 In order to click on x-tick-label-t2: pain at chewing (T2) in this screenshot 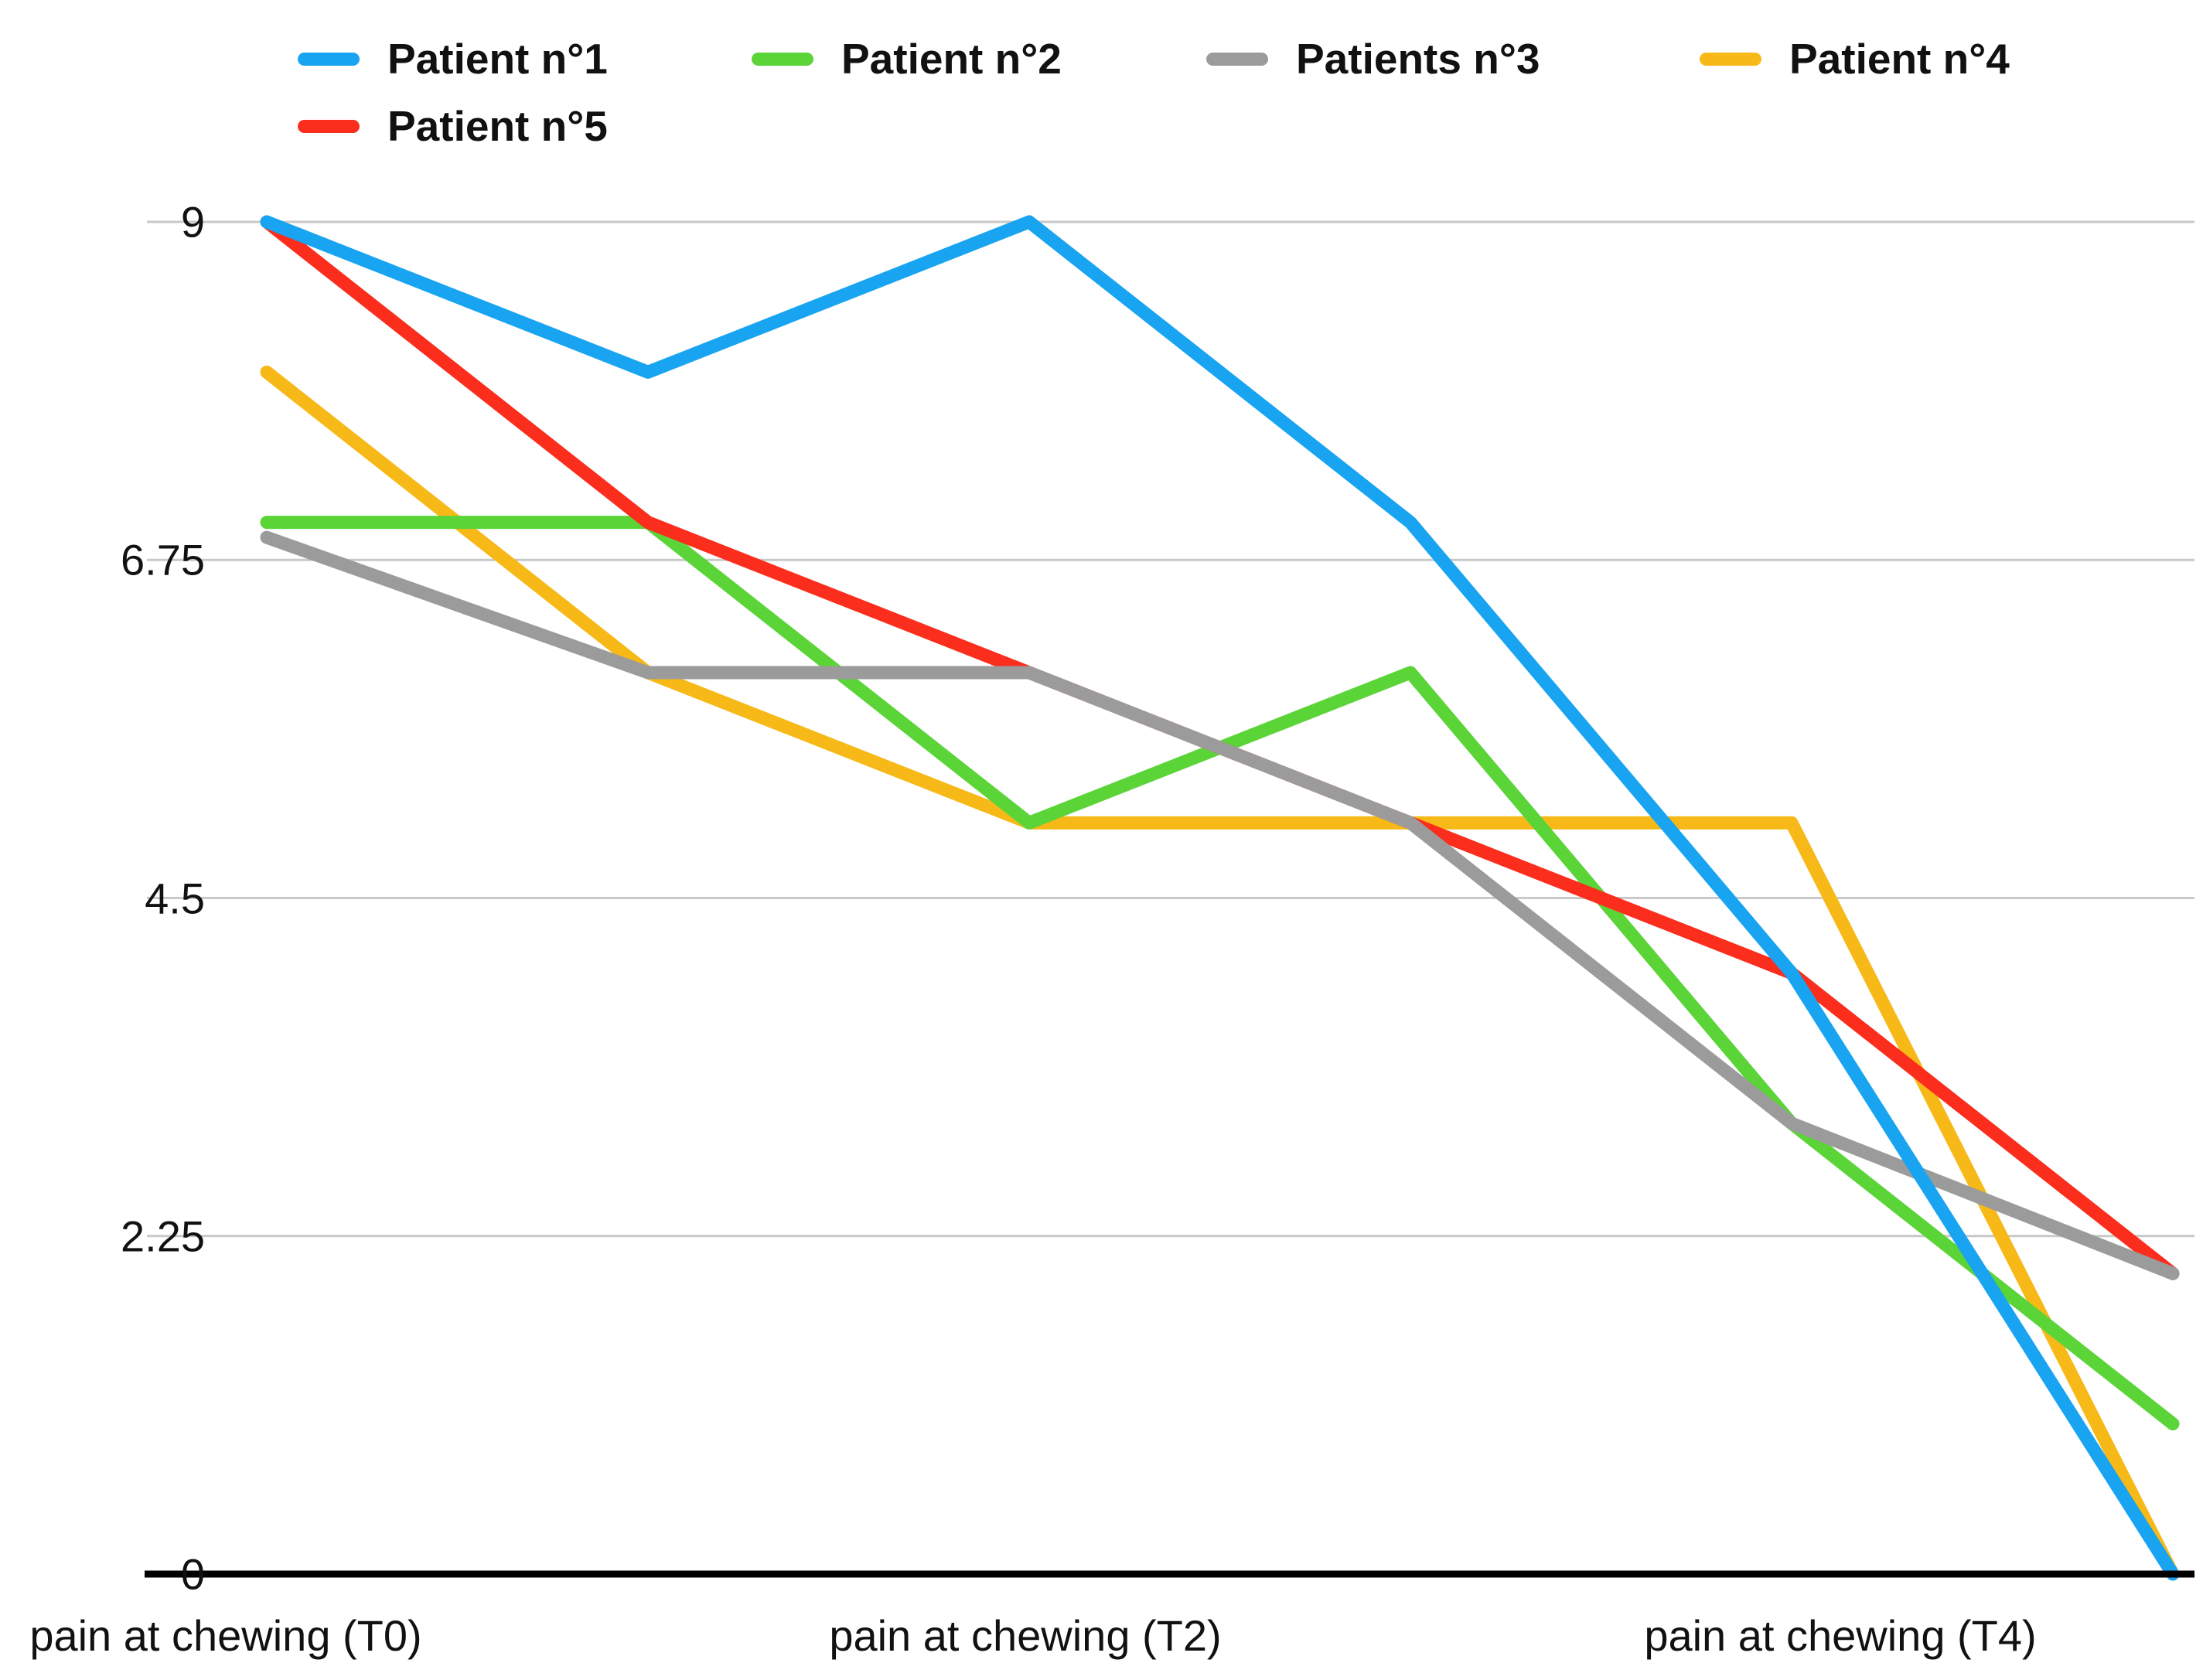, I will do `click(1025, 1635)`.